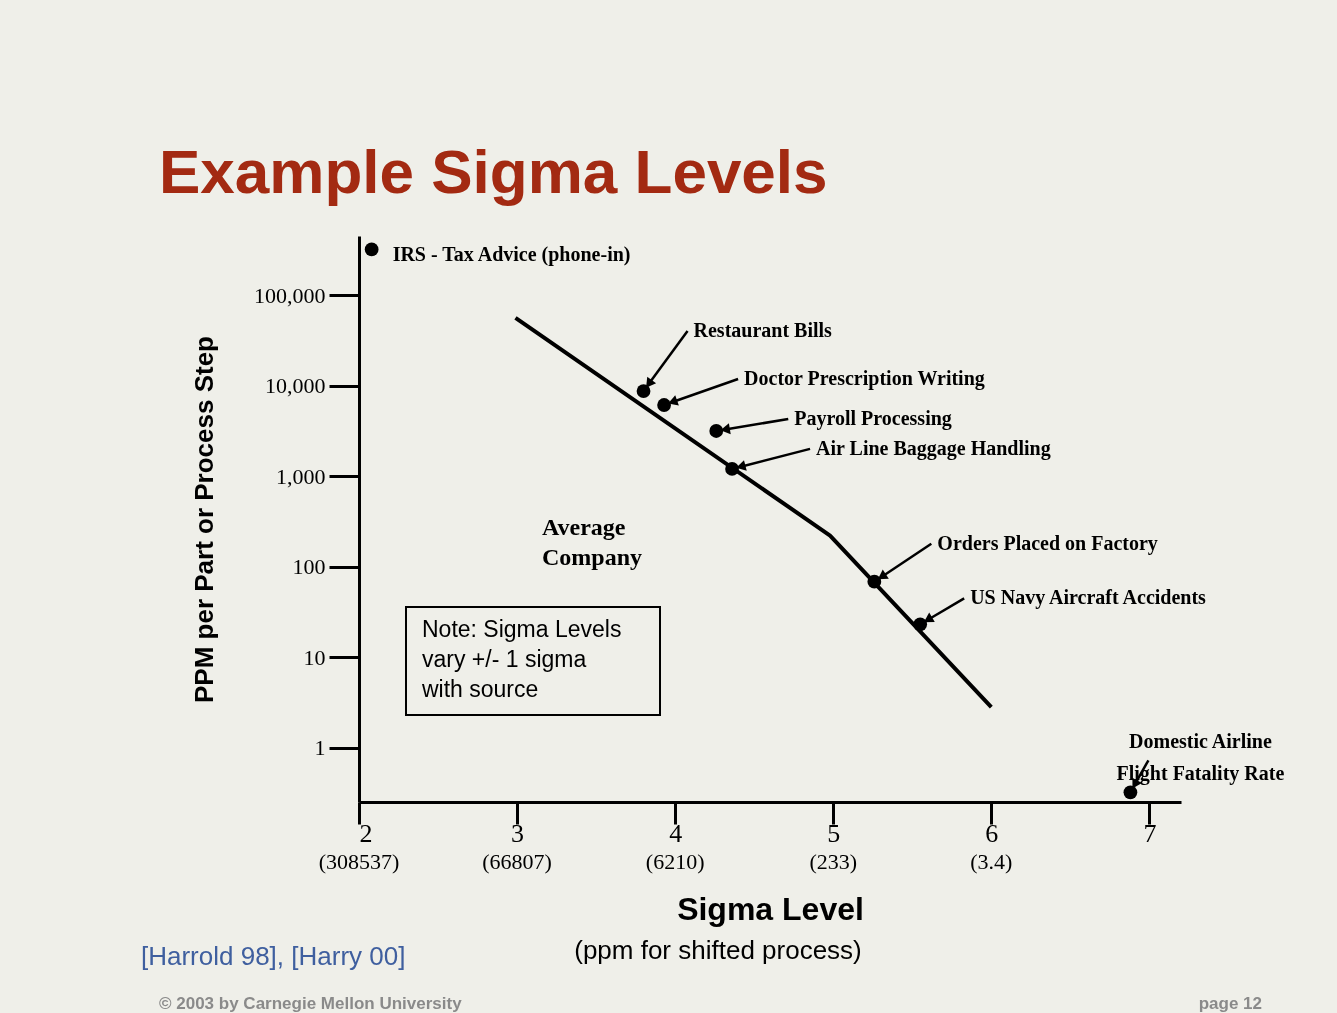 The image size is (1337, 1013). Describe the element at coordinates (311, 1003) in the screenshot. I see `text: © 2003 by Carnegie Mellon University` at that location.